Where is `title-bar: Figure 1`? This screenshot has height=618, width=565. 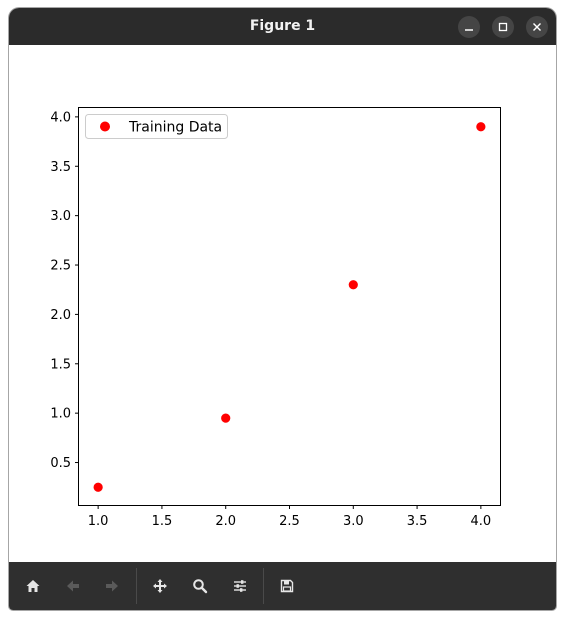
title-bar: Figure 1 is located at coordinates (282, 26).